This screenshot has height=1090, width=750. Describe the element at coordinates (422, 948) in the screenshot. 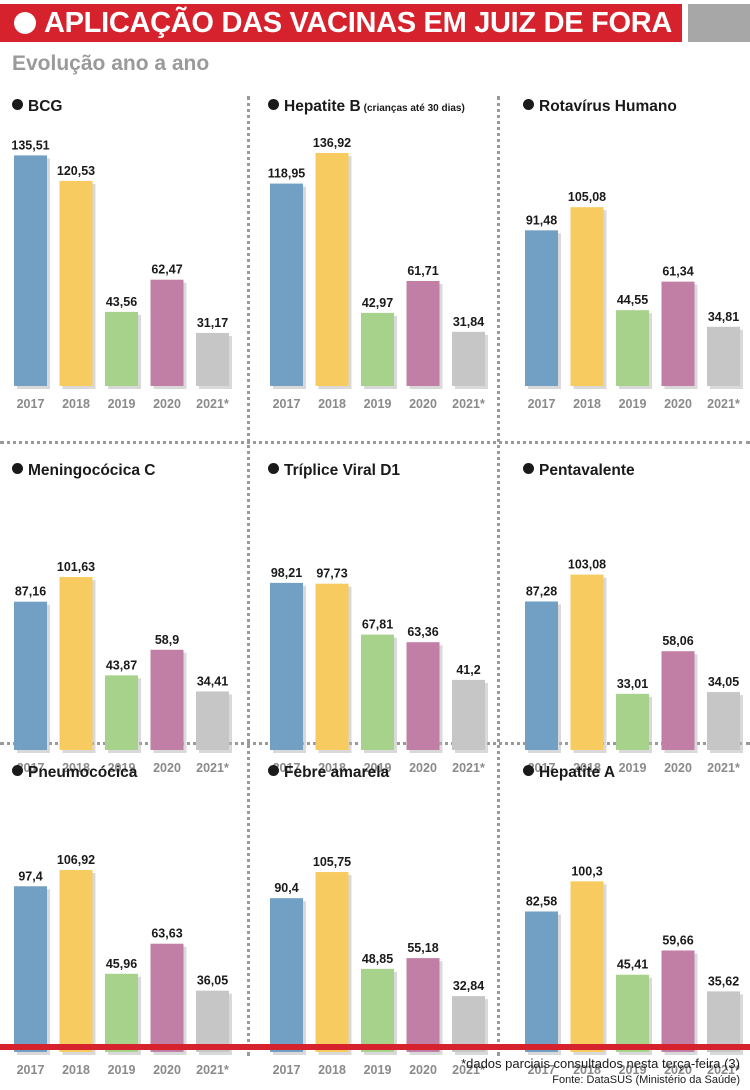

I see `bar-value-label: 55,18` at that location.